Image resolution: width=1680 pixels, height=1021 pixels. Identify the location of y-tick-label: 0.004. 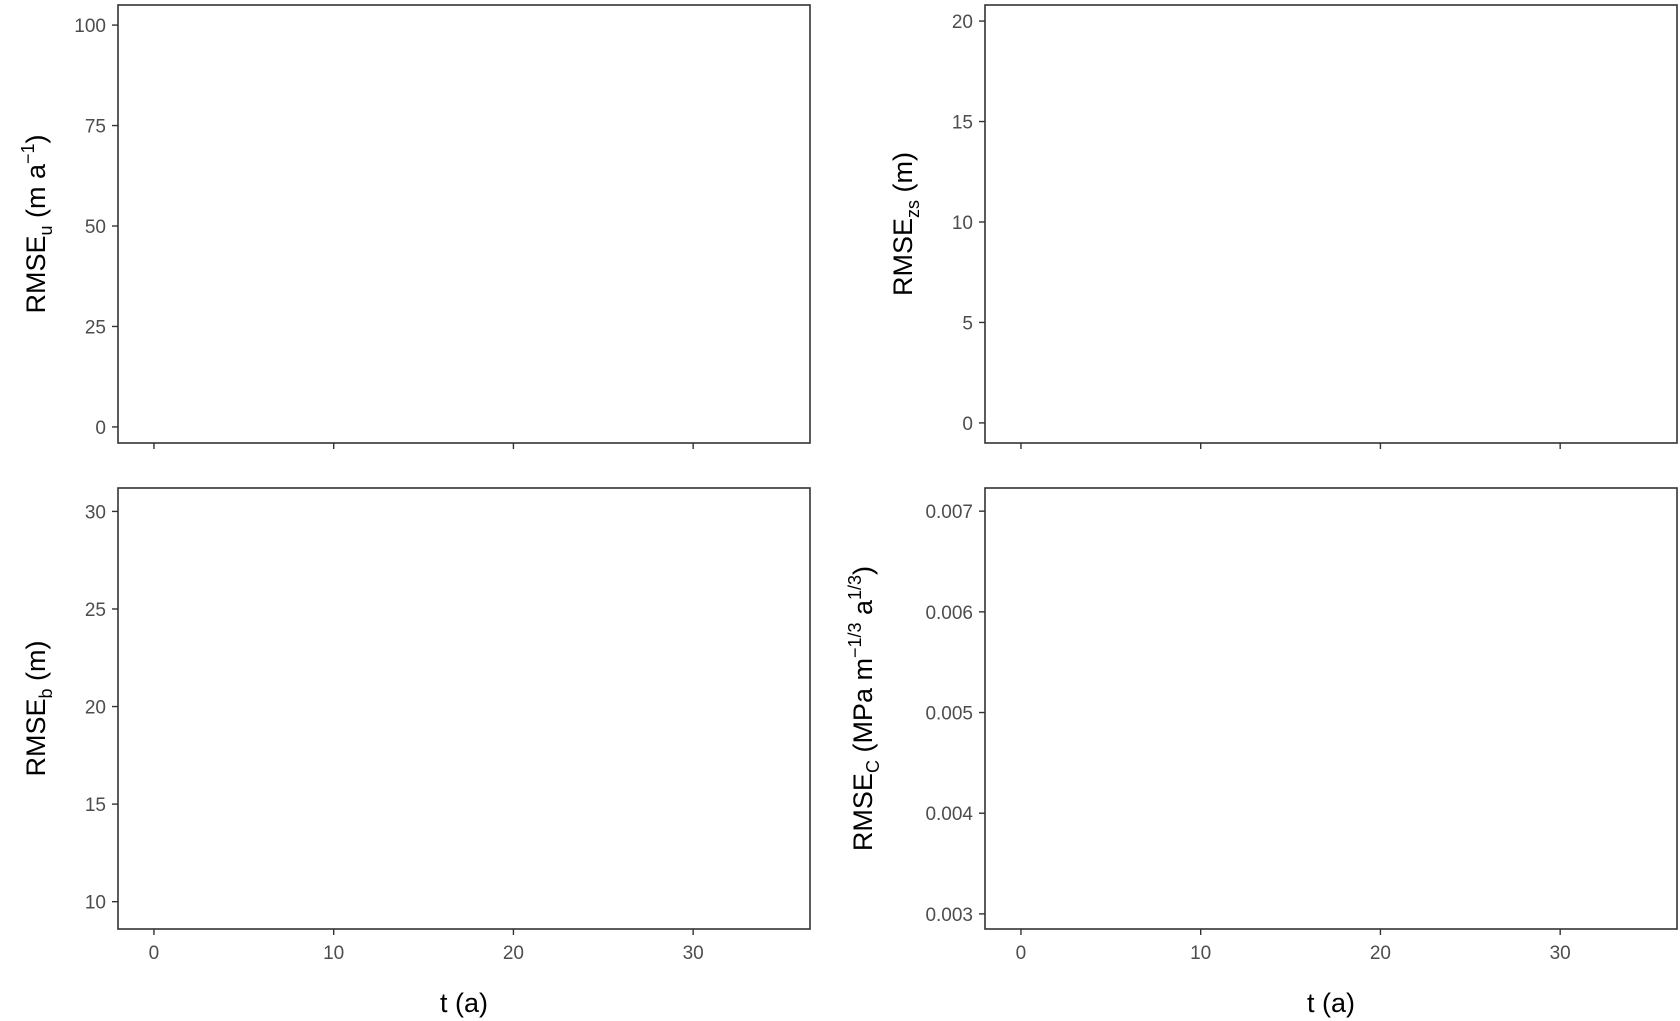
(949, 814).